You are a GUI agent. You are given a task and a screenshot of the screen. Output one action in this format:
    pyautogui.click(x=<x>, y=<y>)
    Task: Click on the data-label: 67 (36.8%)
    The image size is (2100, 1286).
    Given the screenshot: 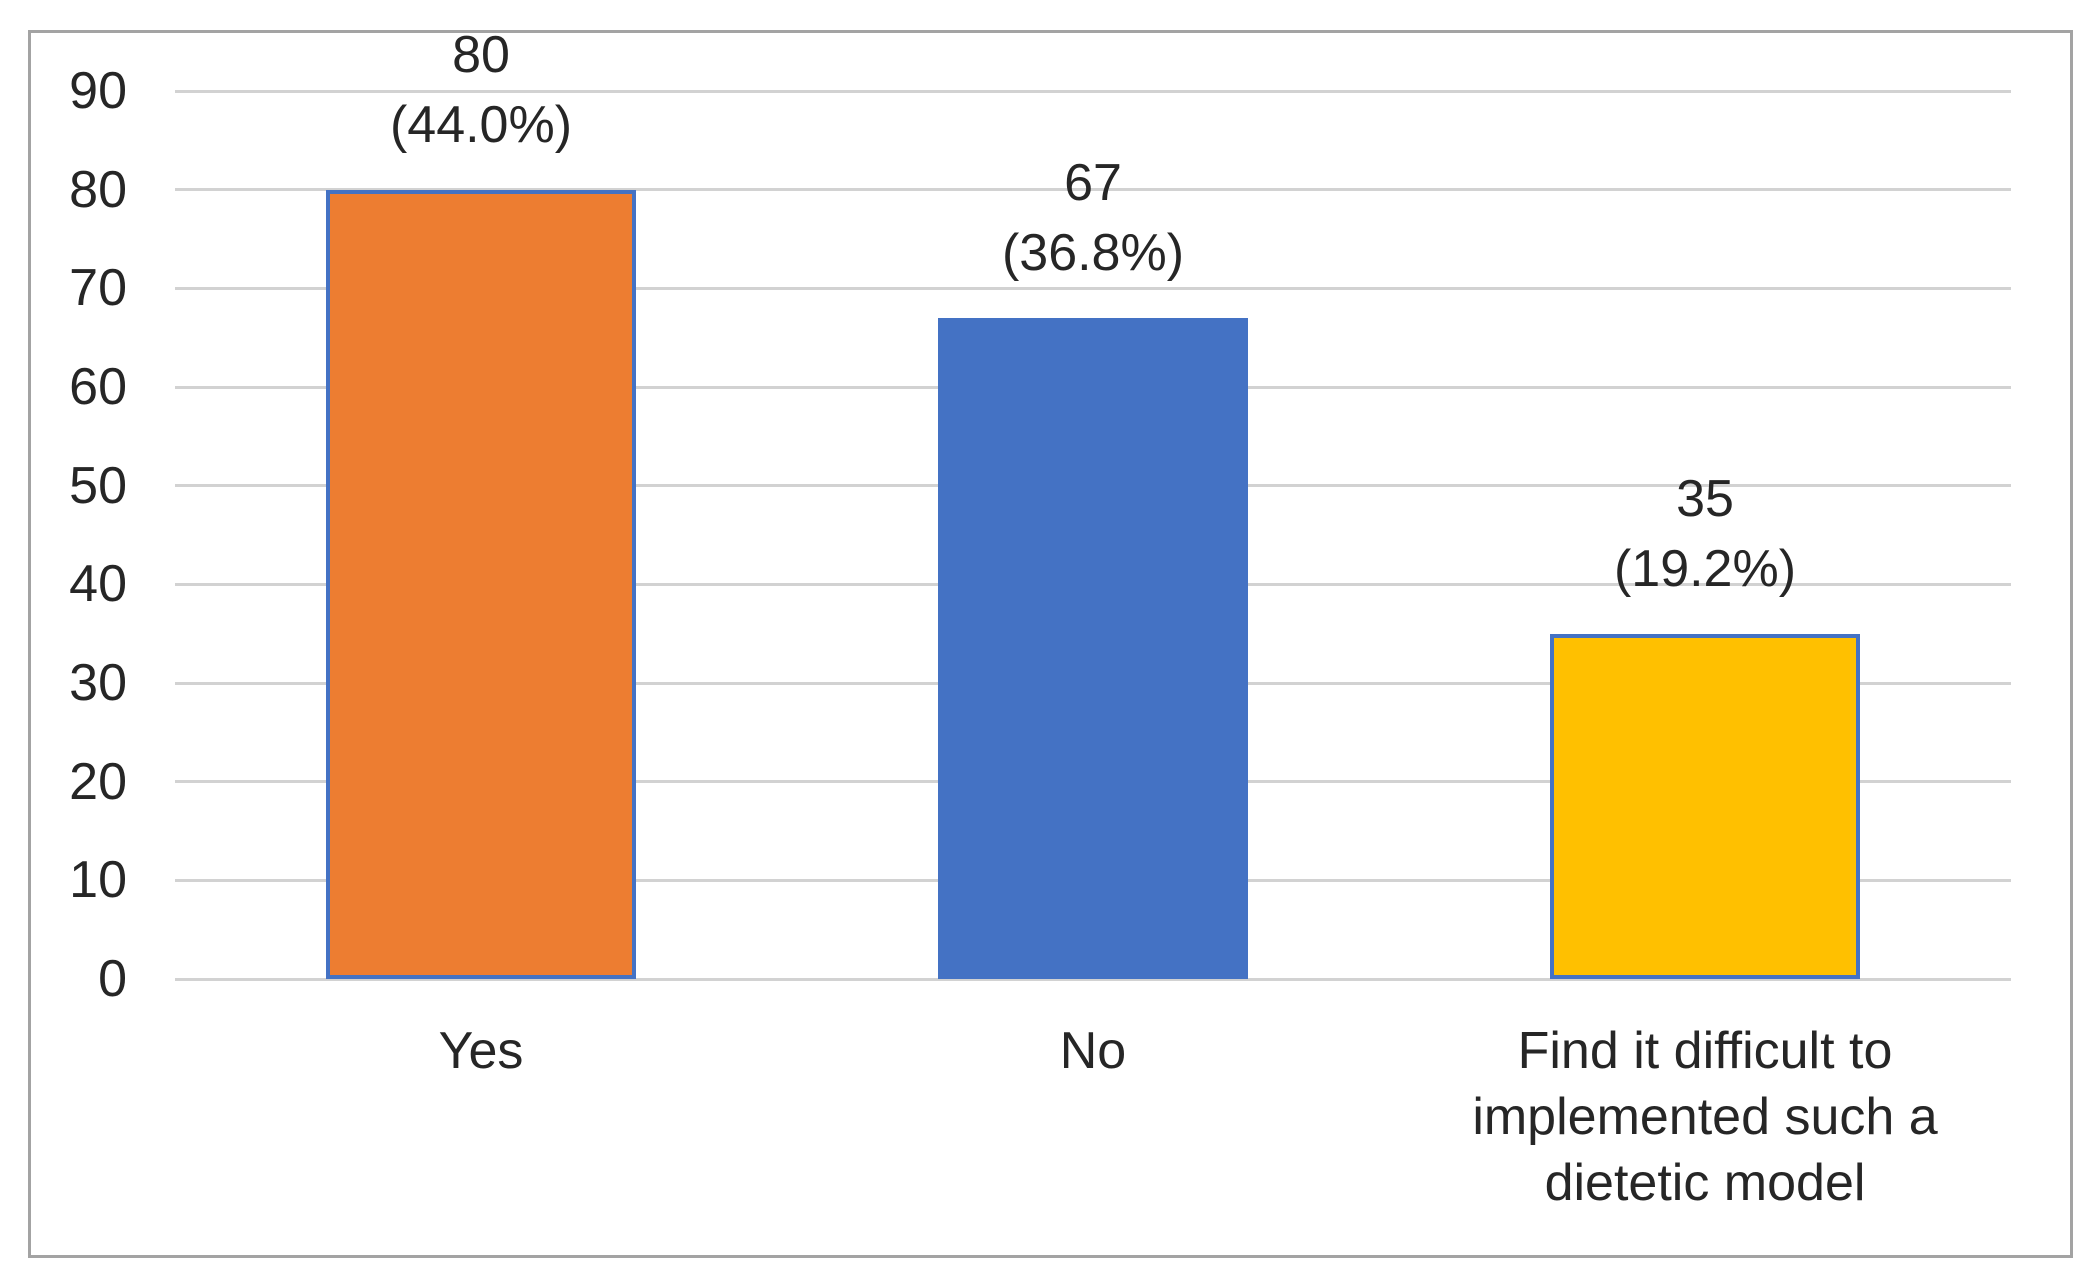 What is the action you would take?
    pyautogui.click(x=1093, y=218)
    